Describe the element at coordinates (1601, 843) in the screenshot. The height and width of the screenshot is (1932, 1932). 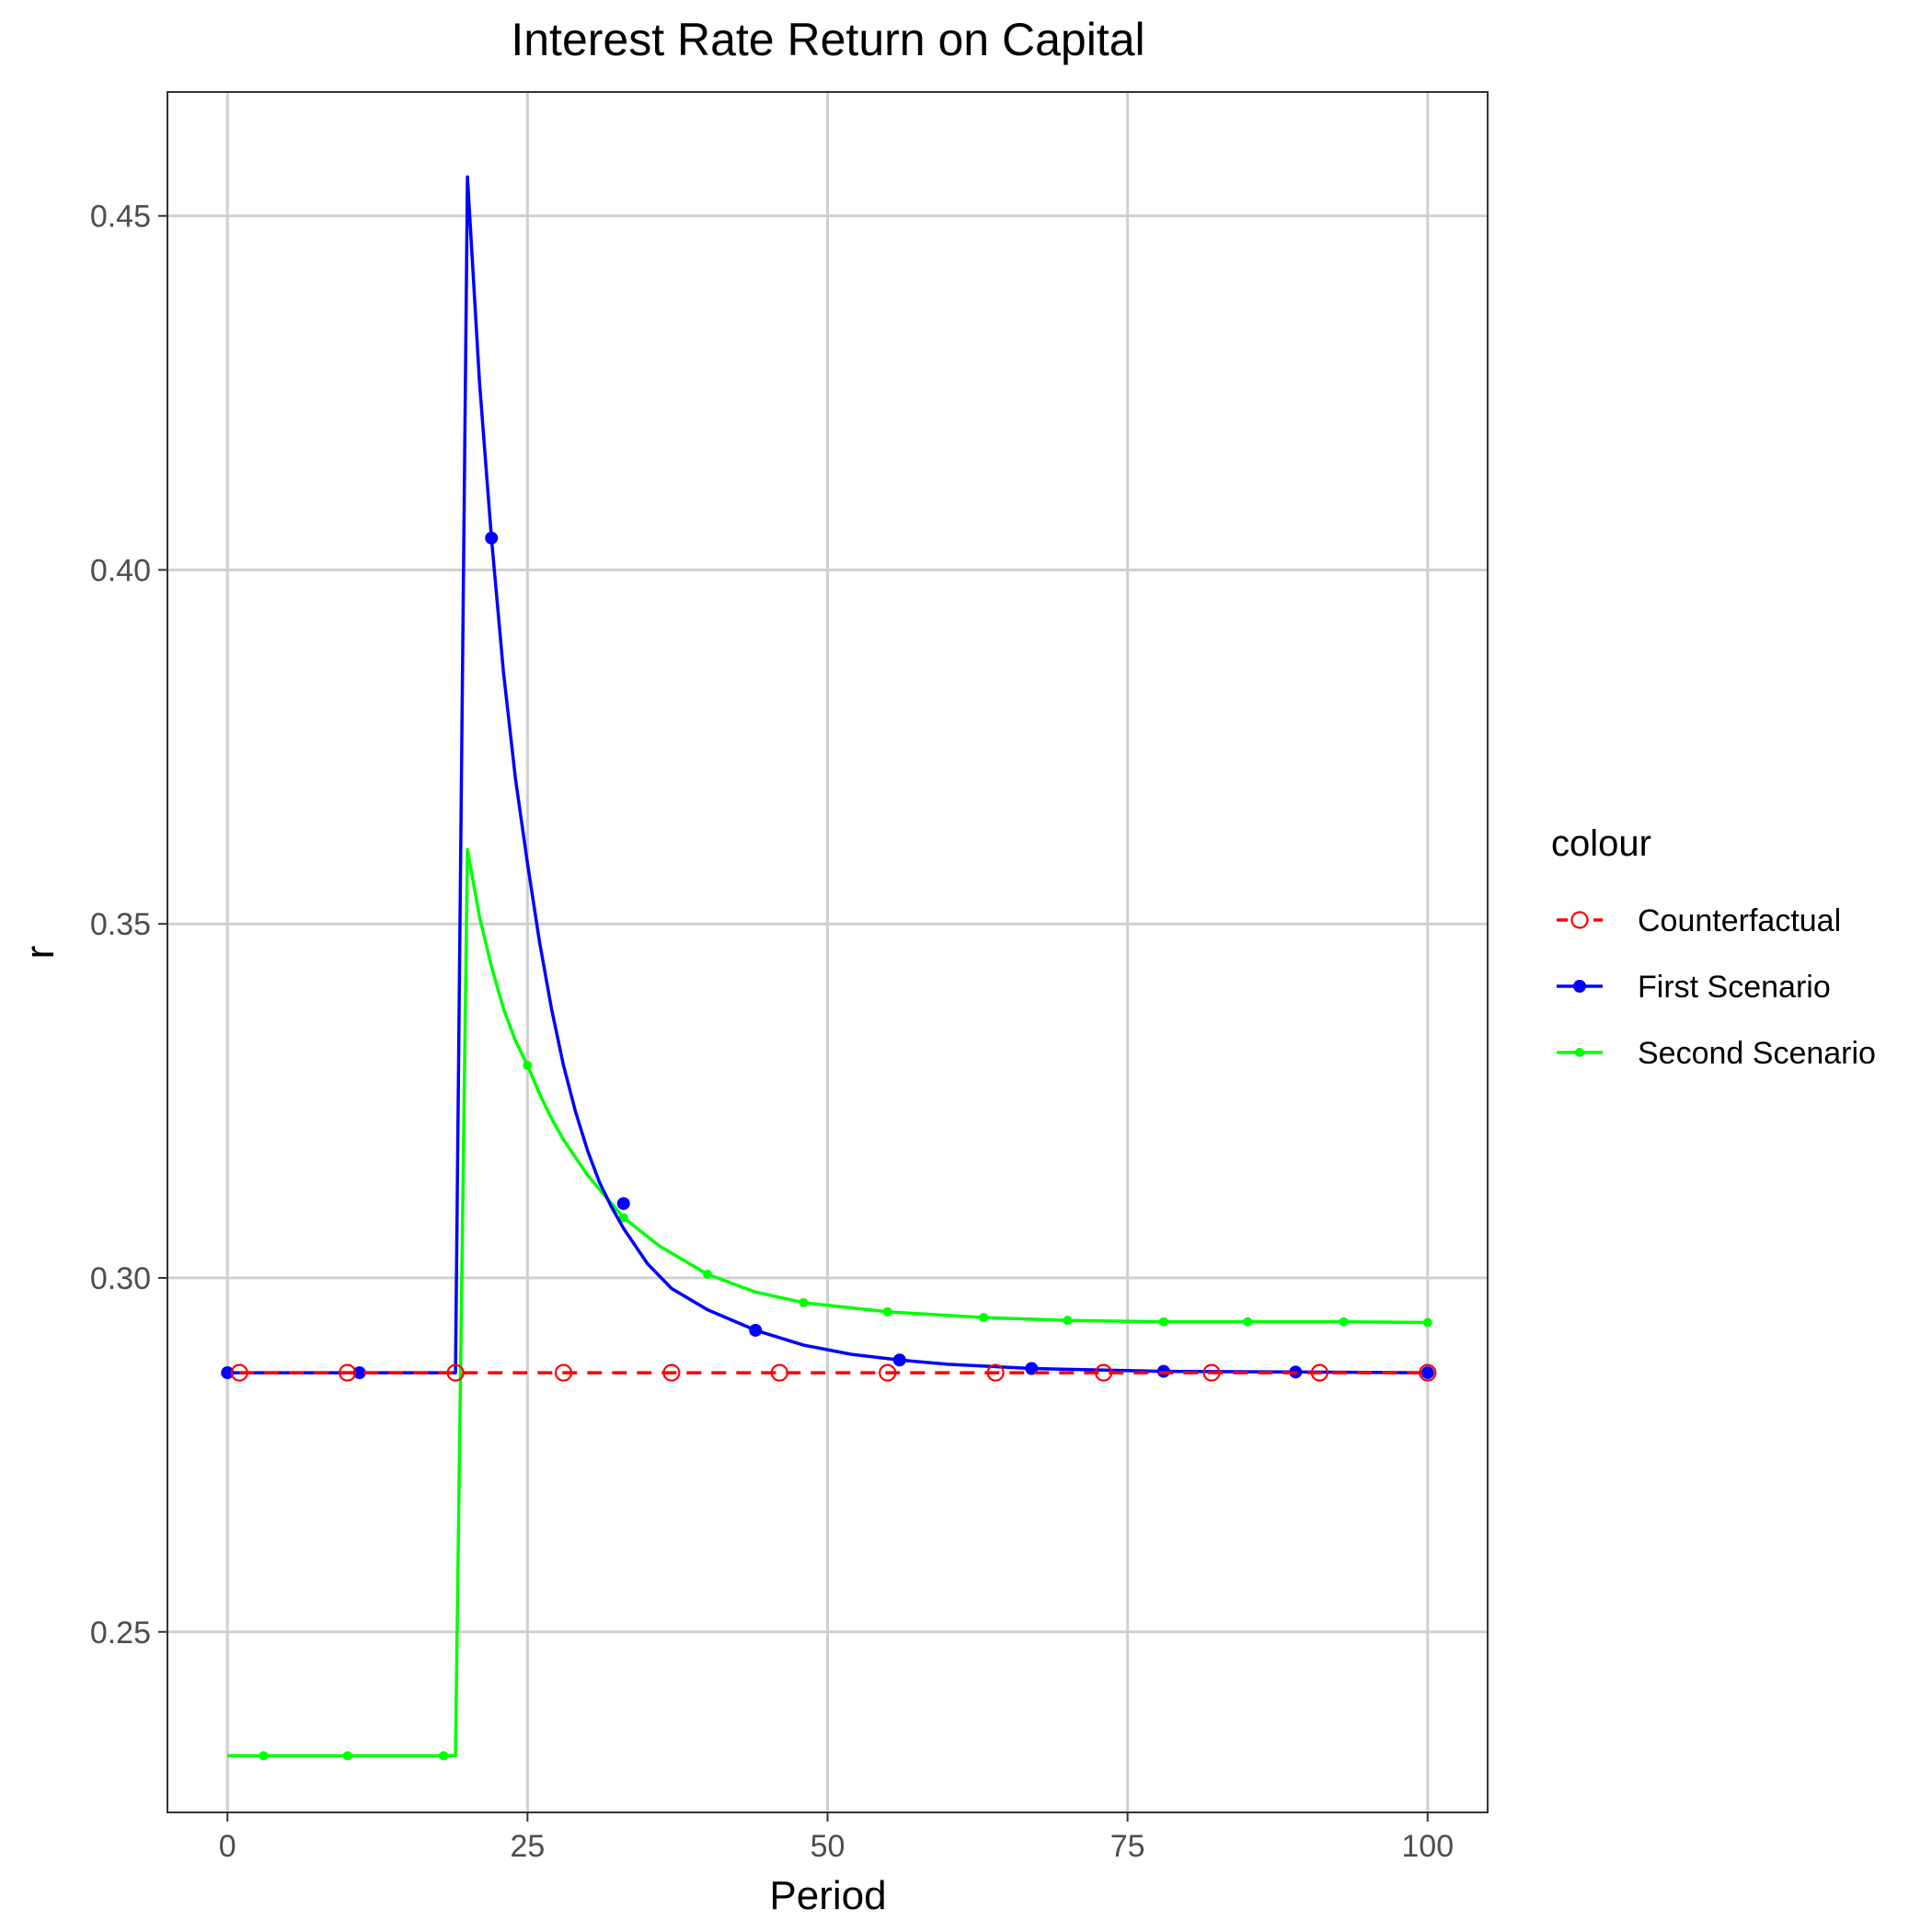
I see `legend-title: colour` at that location.